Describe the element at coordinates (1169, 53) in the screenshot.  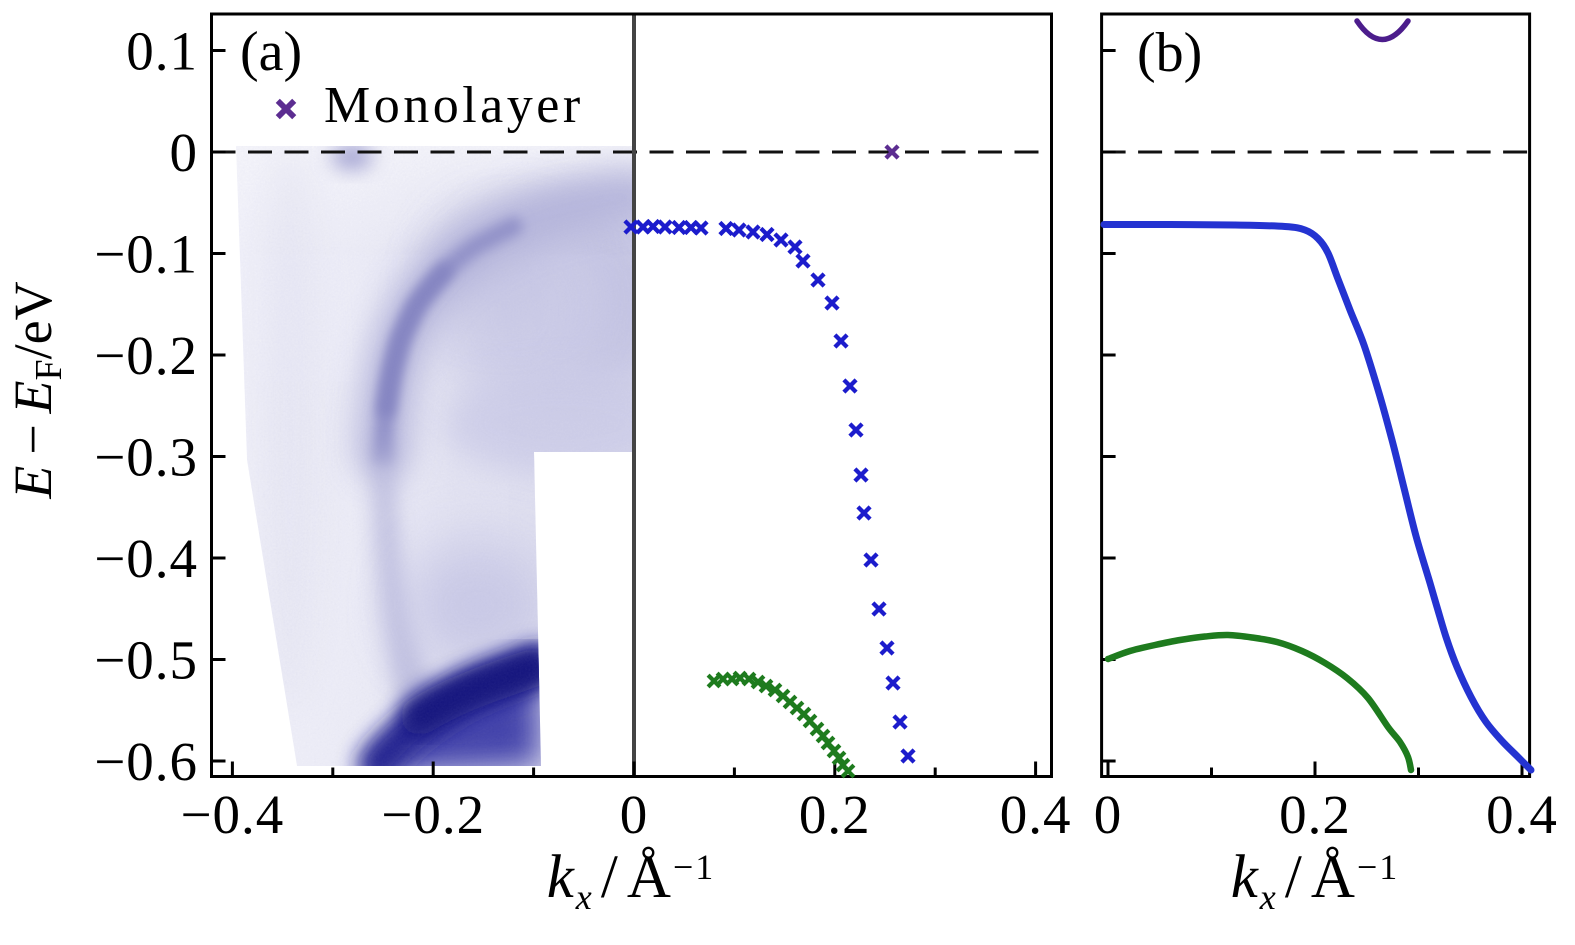
I see `svg-text: (b)` at that location.